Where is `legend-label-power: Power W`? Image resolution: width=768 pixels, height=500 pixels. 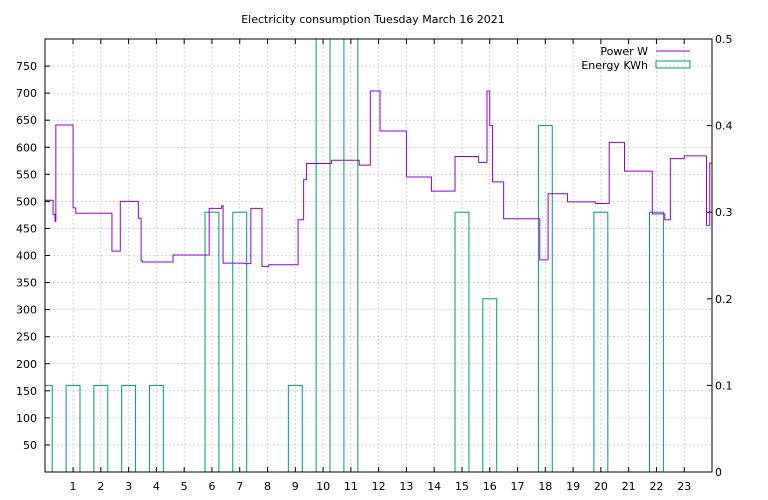 legend-label-power: Power W is located at coordinates (624, 51).